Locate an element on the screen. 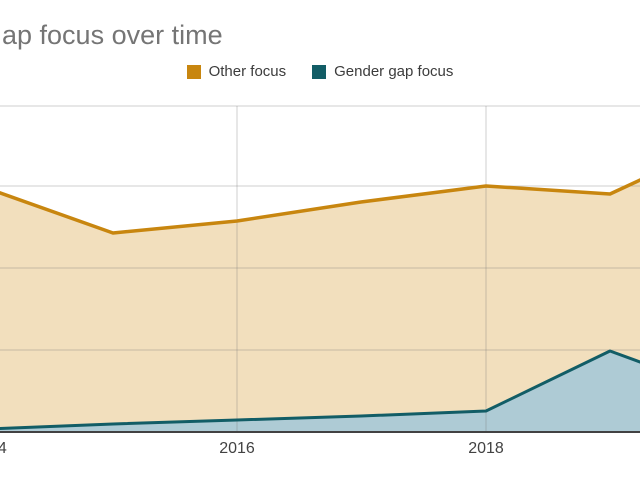 This screenshot has width=640, height=480. legend: Other focus Gender gap focus is located at coordinates (320, 71).